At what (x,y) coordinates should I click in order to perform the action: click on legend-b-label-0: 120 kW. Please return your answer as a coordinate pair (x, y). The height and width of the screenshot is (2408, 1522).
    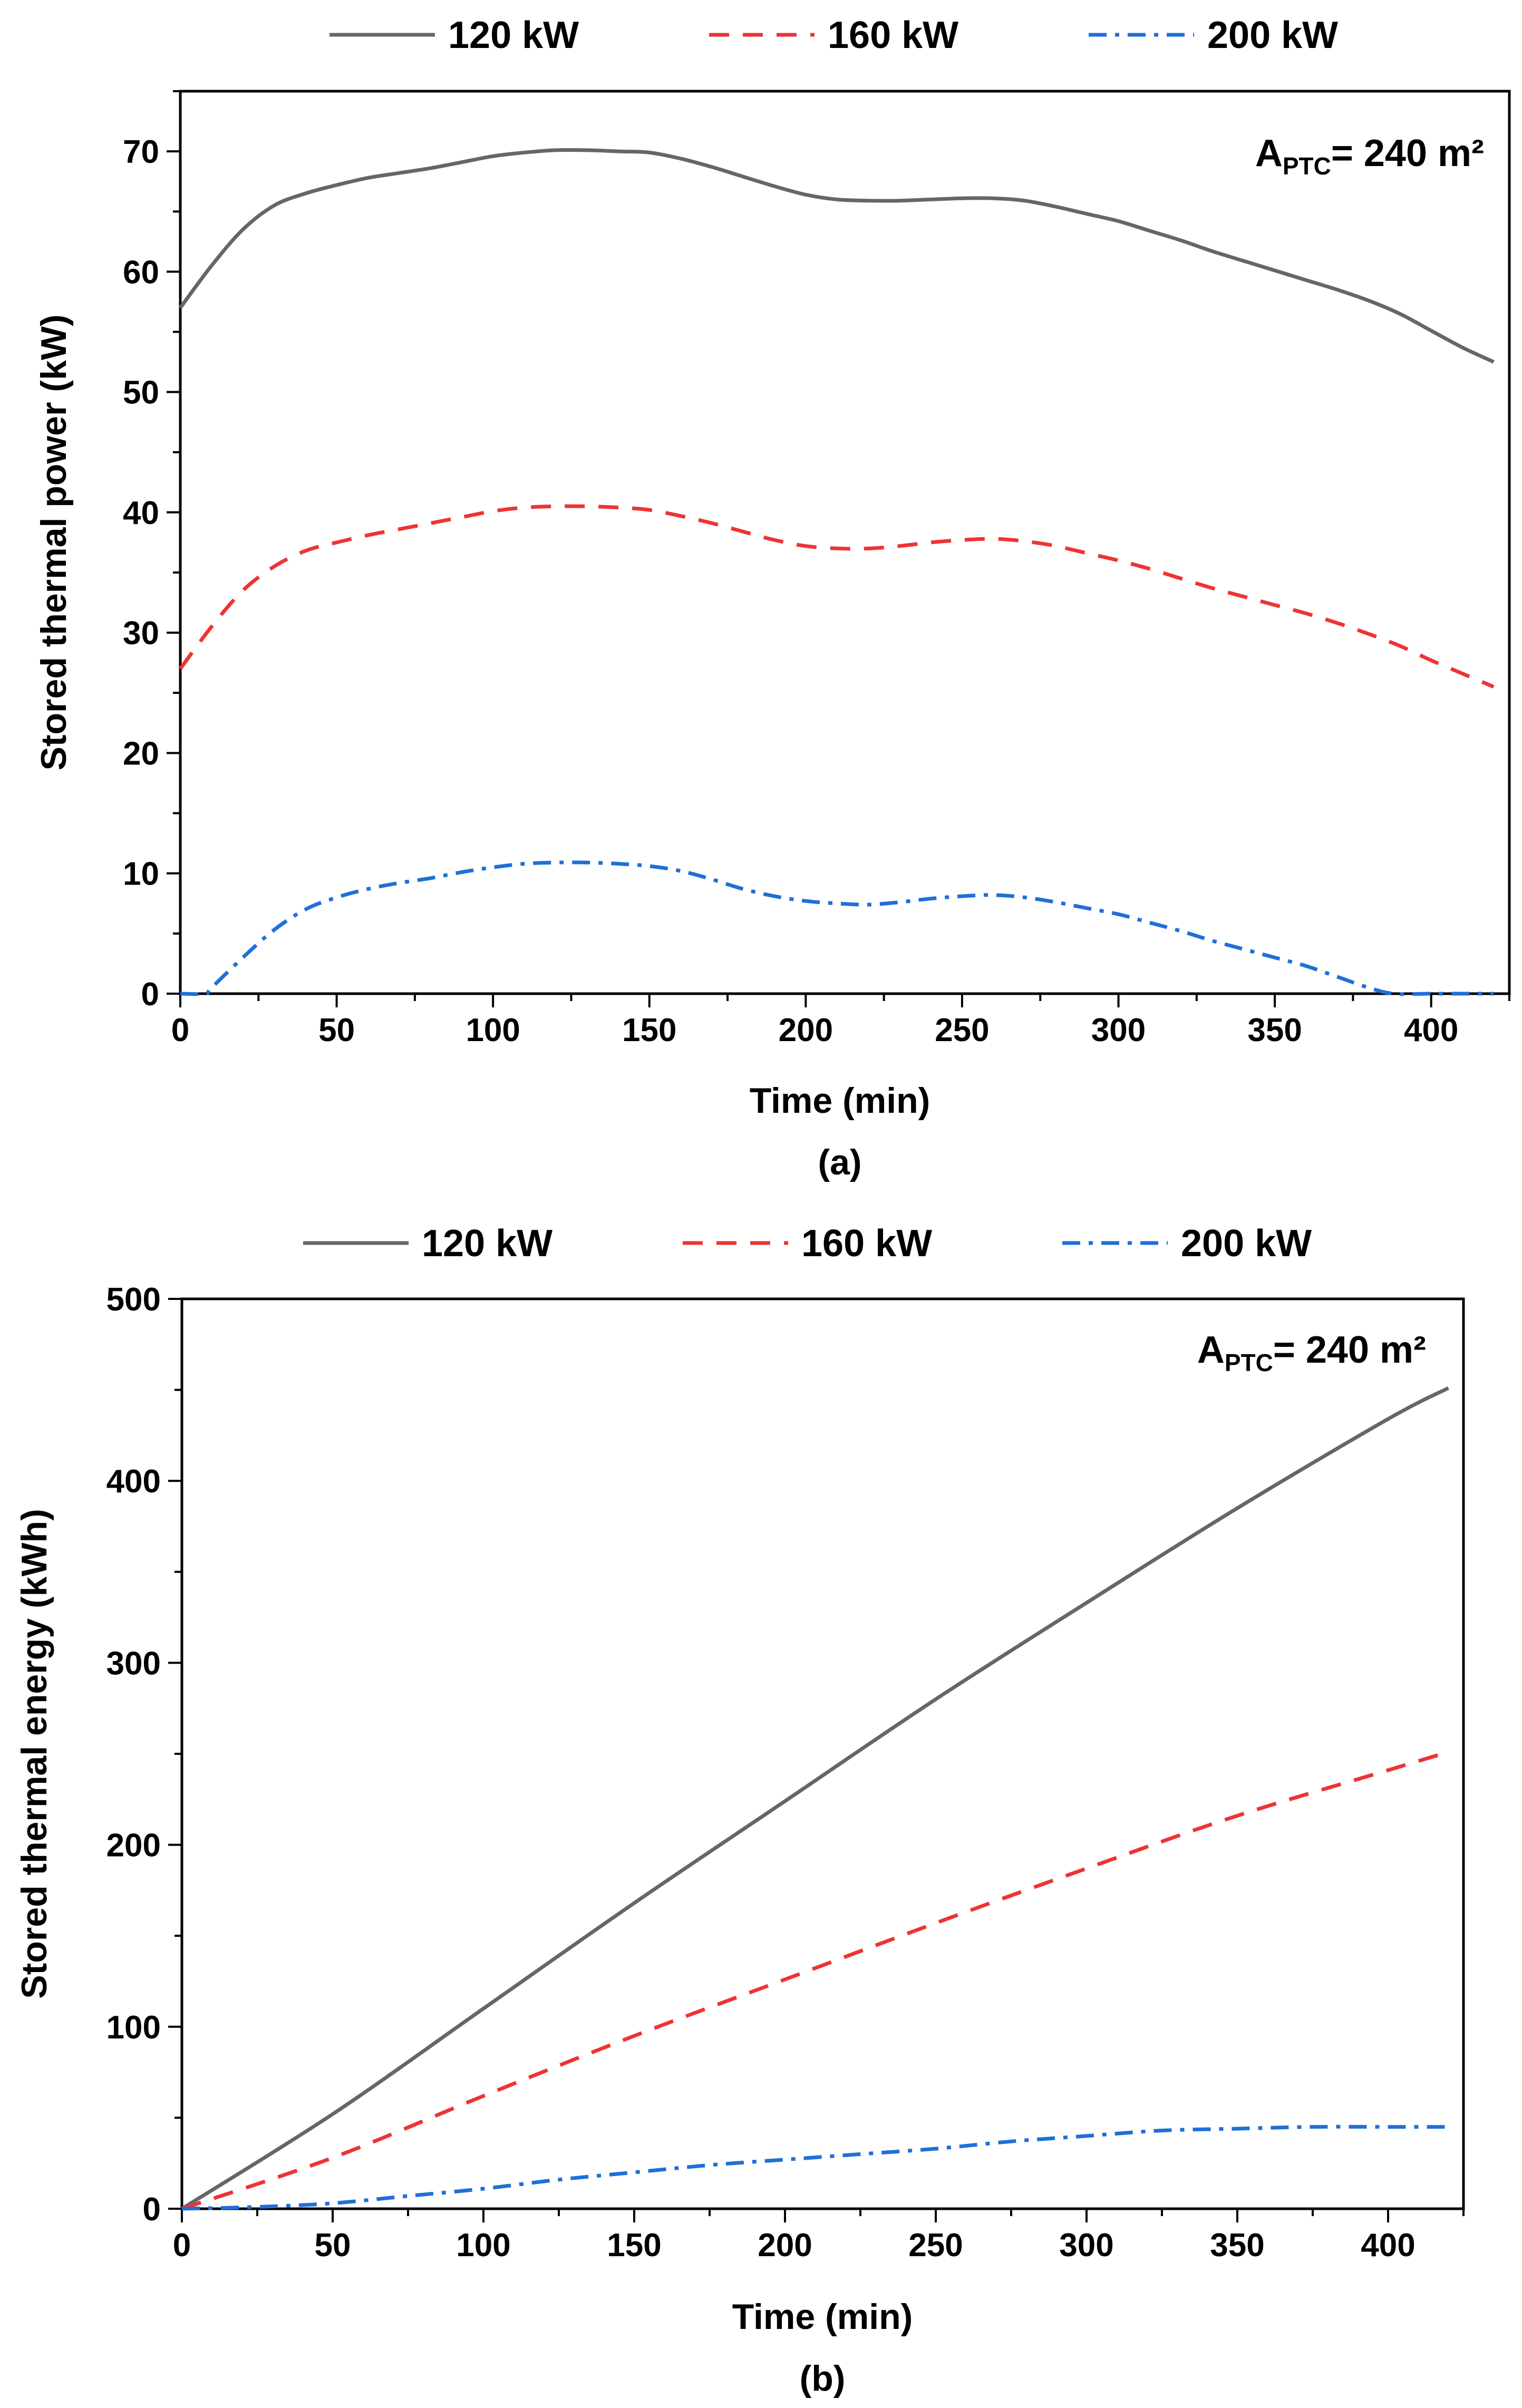
    Looking at the image, I should click on (487, 1243).